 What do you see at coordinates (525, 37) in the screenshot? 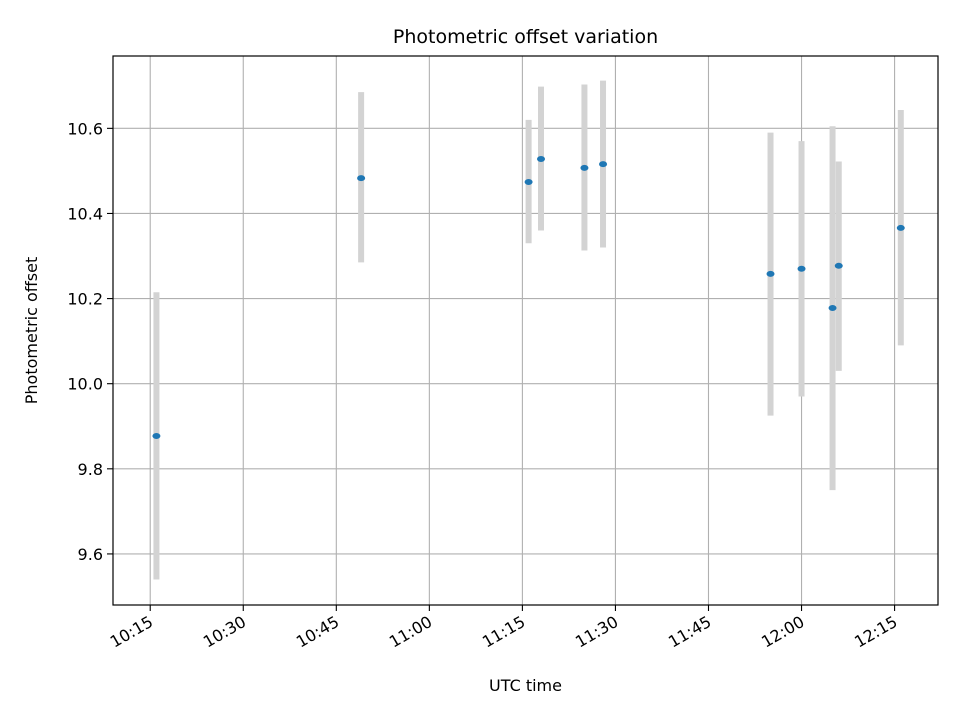
I see `chart-title: Photometric offset variation` at bounding box center [525, 37].